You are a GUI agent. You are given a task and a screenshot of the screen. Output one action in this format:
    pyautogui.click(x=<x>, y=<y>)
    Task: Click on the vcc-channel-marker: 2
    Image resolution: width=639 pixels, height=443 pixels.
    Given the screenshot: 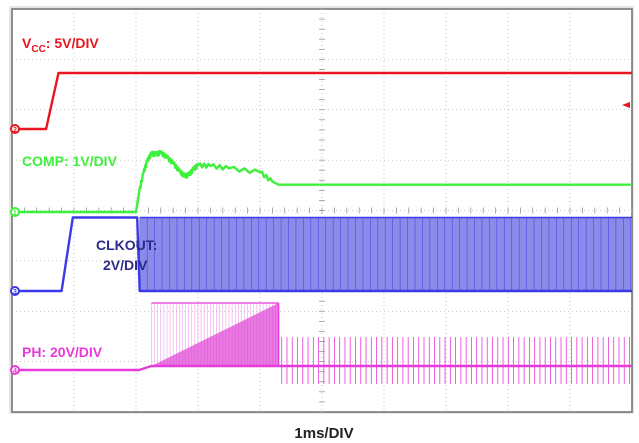 What is the action you would take?
    pyautogui.click(x=15, y=129)
    